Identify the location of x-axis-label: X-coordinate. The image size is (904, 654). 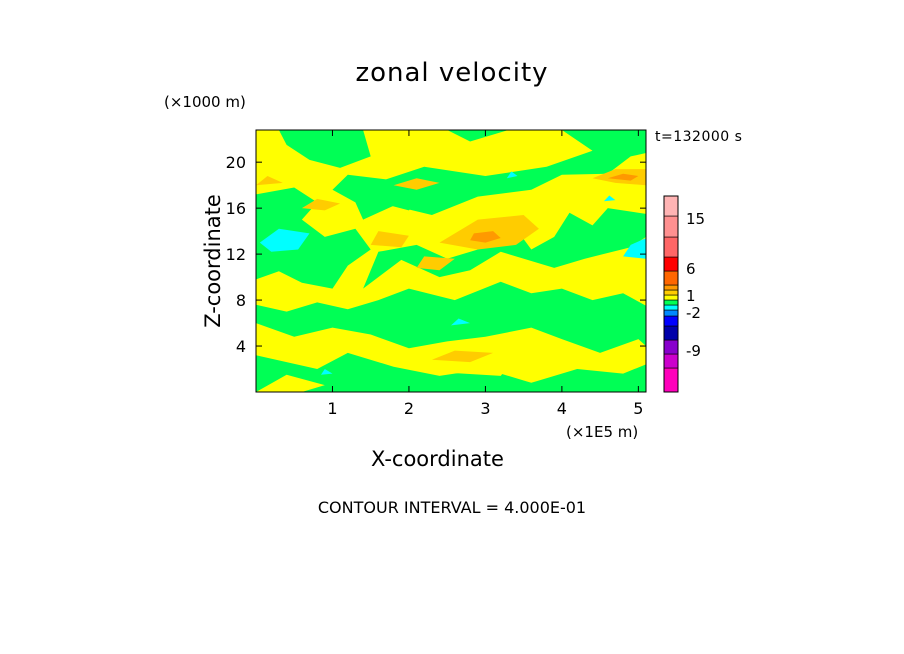
(437, 459).